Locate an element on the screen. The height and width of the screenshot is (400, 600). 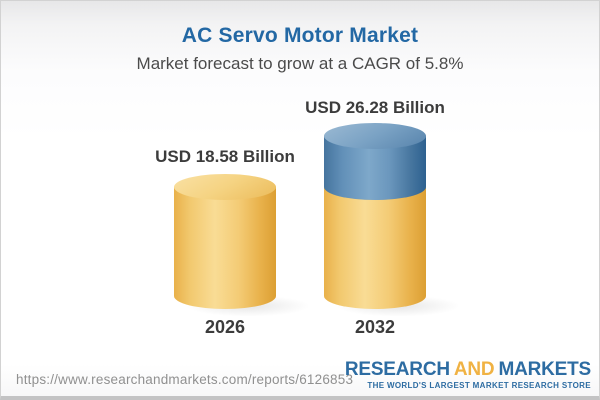
logo-word-research: RESEARCH is located at coordinates (397, 369).